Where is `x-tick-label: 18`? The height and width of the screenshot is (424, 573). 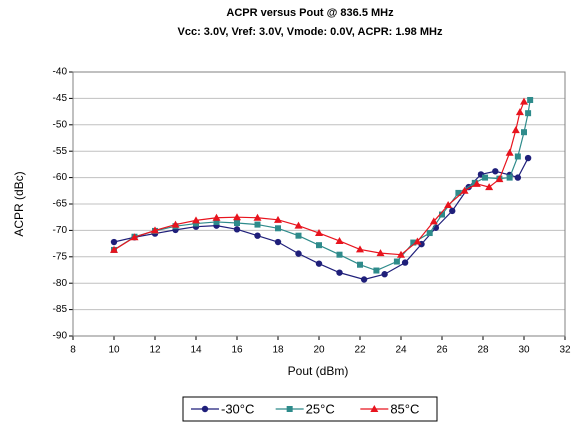
x-tick-label: 18 is located at coordinates (278, 350).